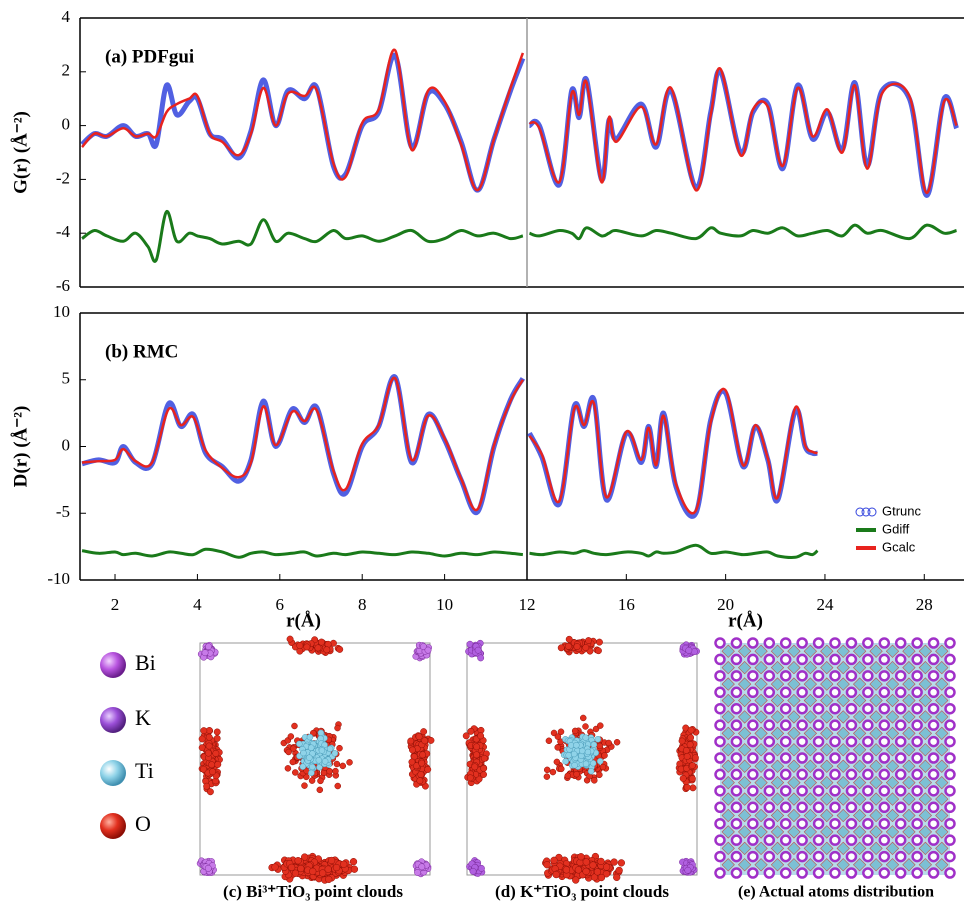  Describe the element at coordinates (20, 447) in the screenshot. I see `y-axis-label: D(r) (Å⁻²)` at that location.